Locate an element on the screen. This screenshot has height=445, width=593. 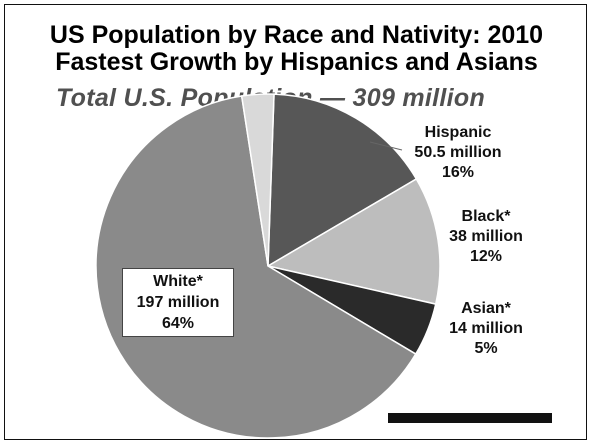
slice-label-hispanic: Hispanic 50.5 million 16% is located at coordinates (458, 153).